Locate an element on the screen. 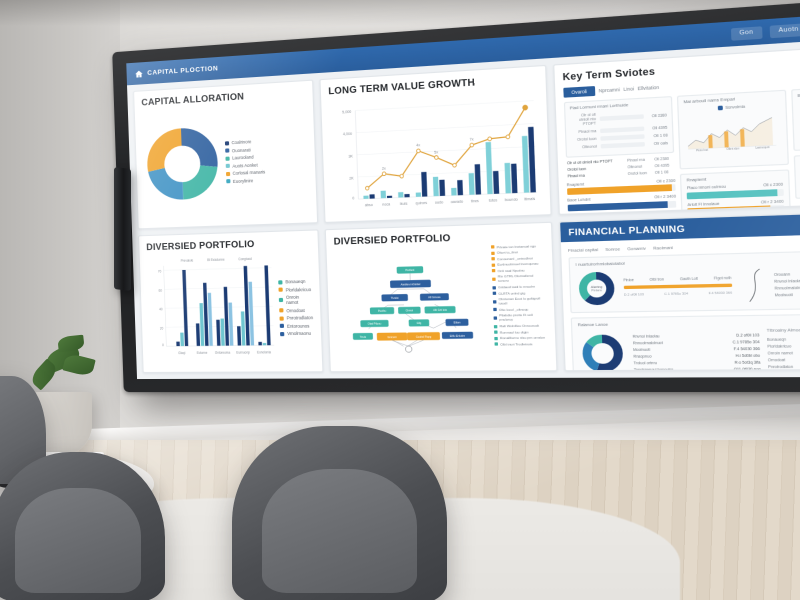 The height and width of the screenshot is (600, 800). tab-linoi: Linoi is located at coordinates (629, 89).